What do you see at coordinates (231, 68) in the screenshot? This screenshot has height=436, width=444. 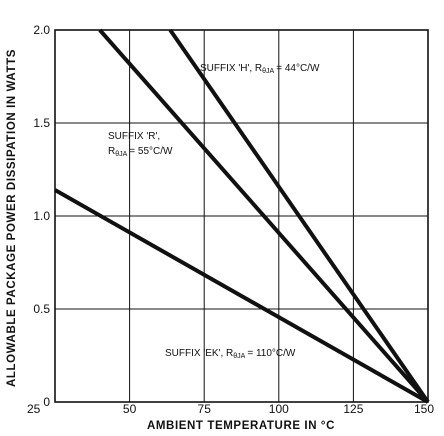 I see `annotation-h-text: SUFFIX 'H', R` at bounding box center [231, 68].